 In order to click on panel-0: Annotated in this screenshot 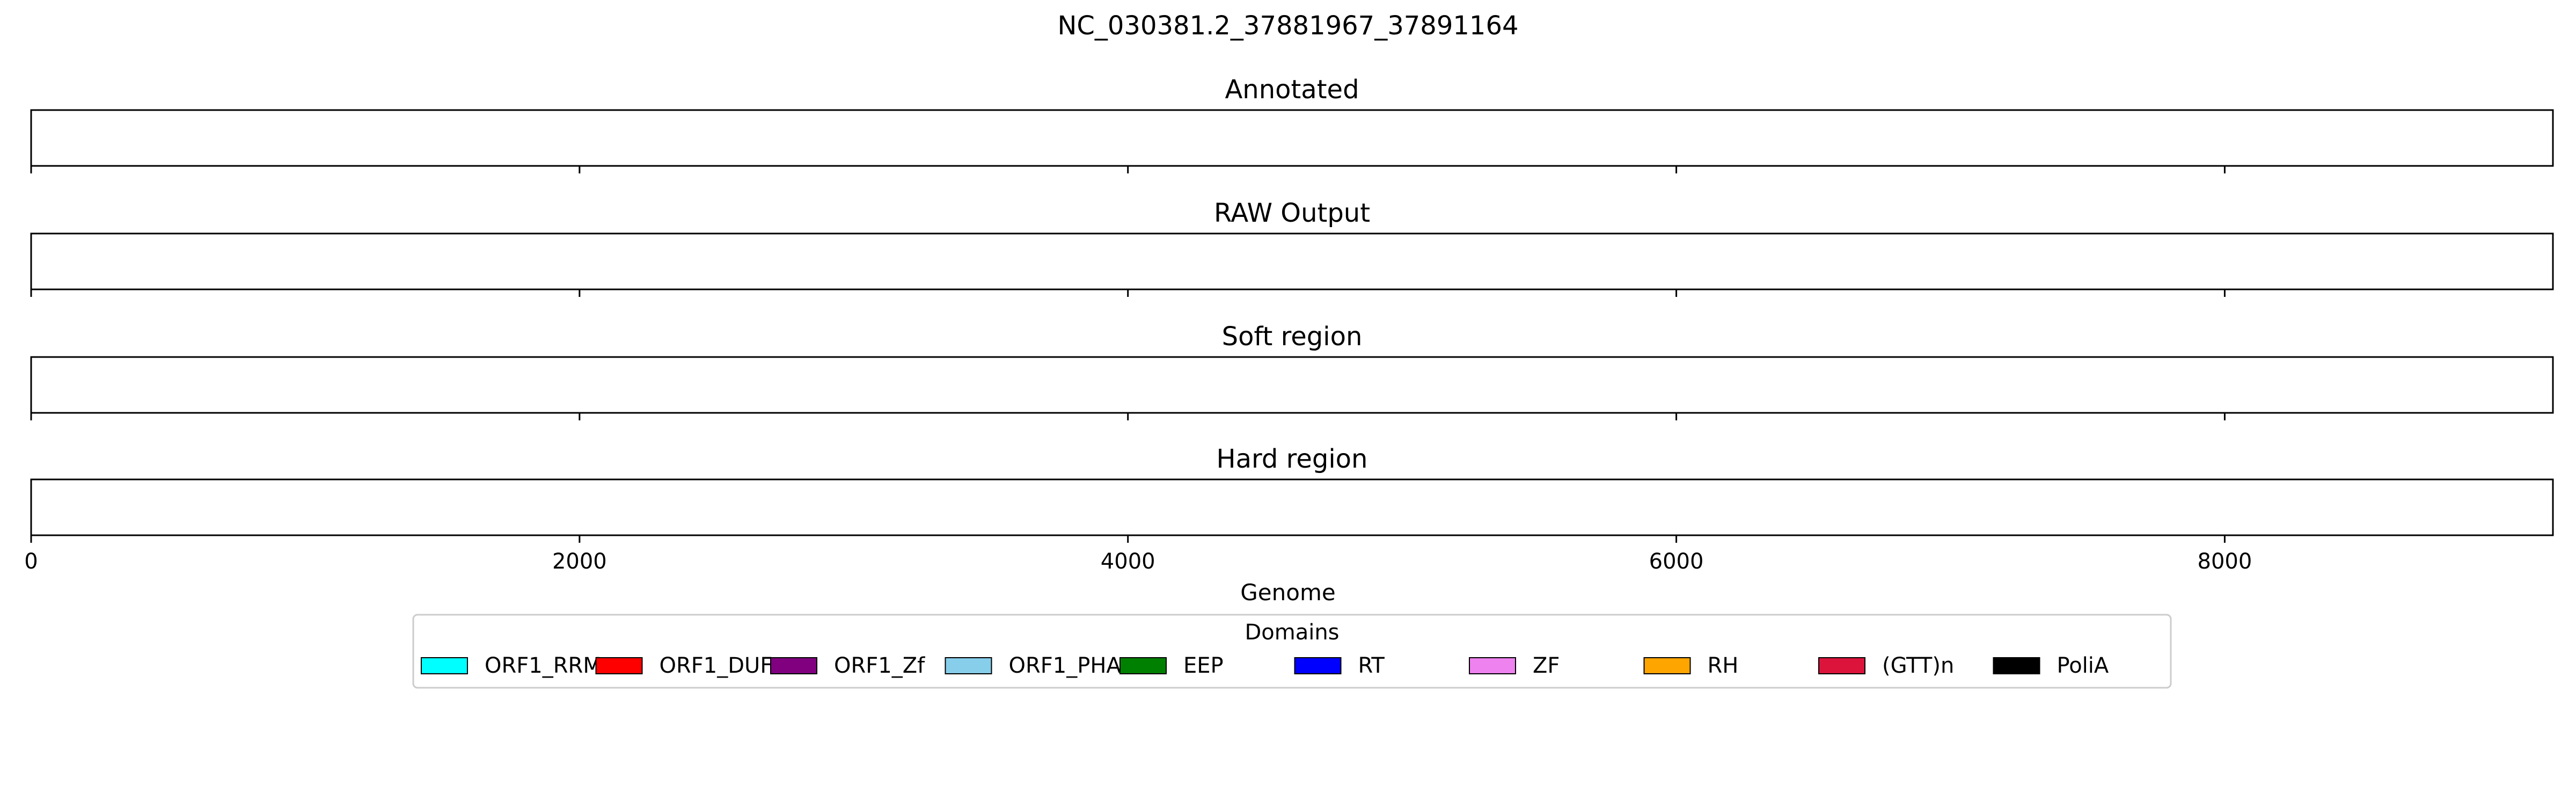, I will do `click(1292, 124)`.